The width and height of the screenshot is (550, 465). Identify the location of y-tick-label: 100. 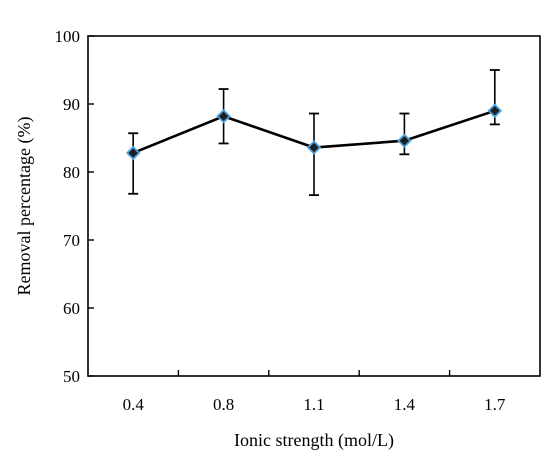
(68, 36).